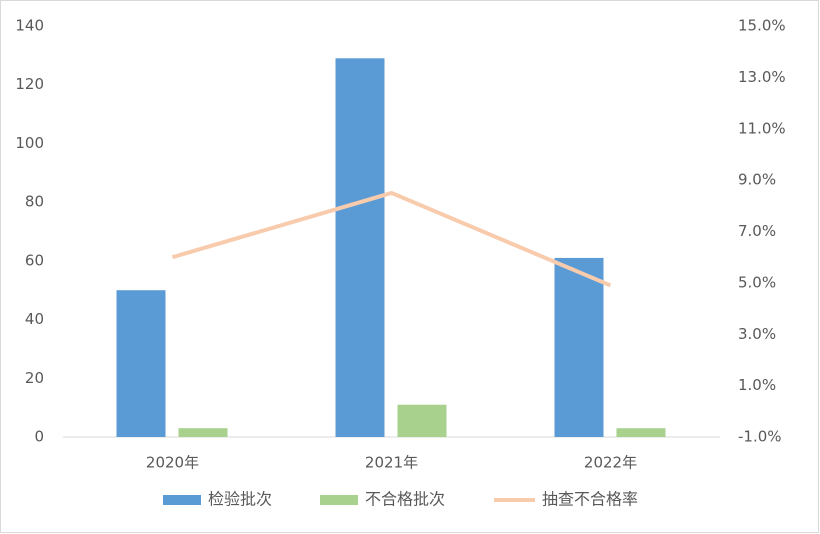 The width and height of the screenshot is (820, 534). What do you see at coordinates (34, 319) in the screenshot?
I see `y-tick-label: 40` at bounding box center [34, 319].